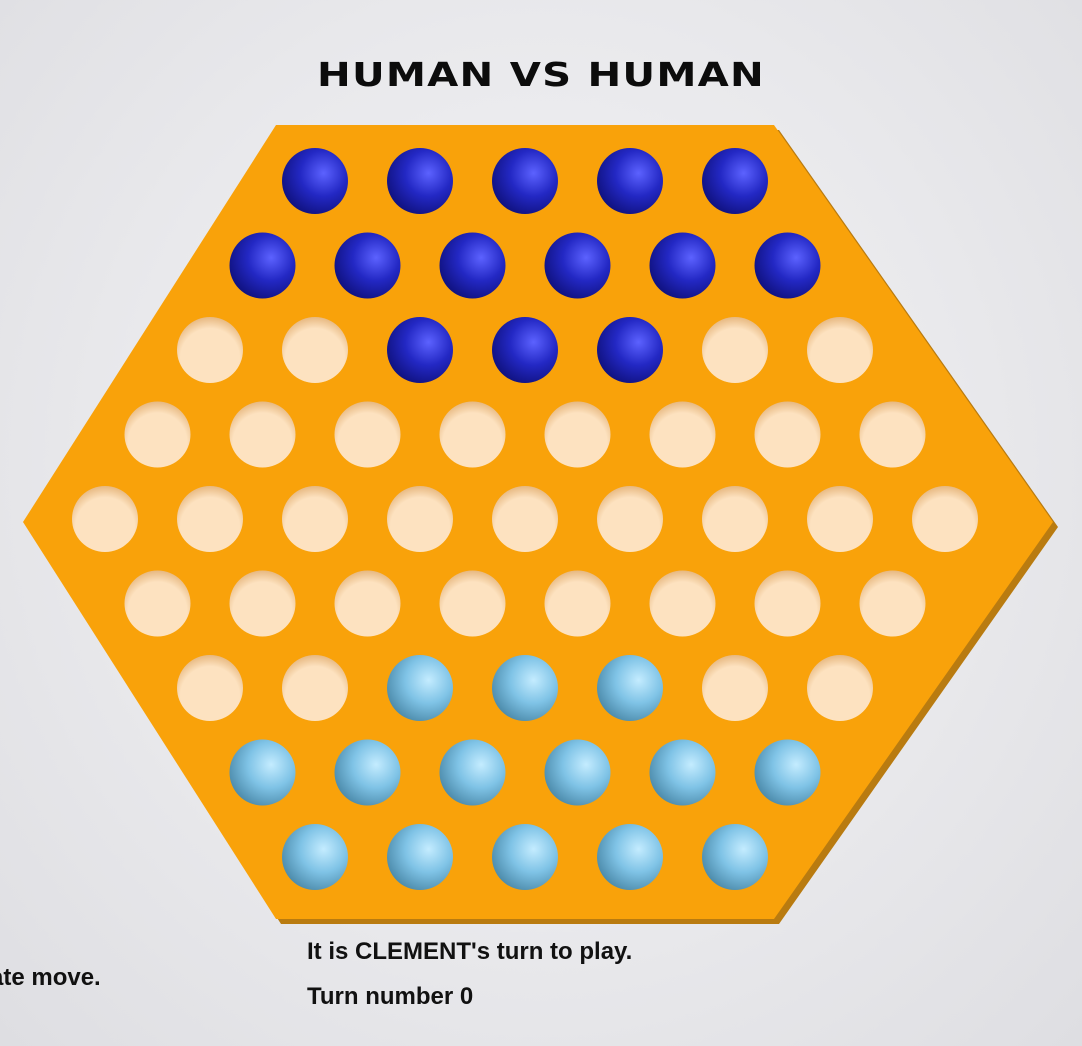 This screenshot has width=1082, height=1046. What do you see at coordinates (390, 996) in the screenshot?
I see `turn-number-text: Turn number 0` at bounding box center [390, 996].